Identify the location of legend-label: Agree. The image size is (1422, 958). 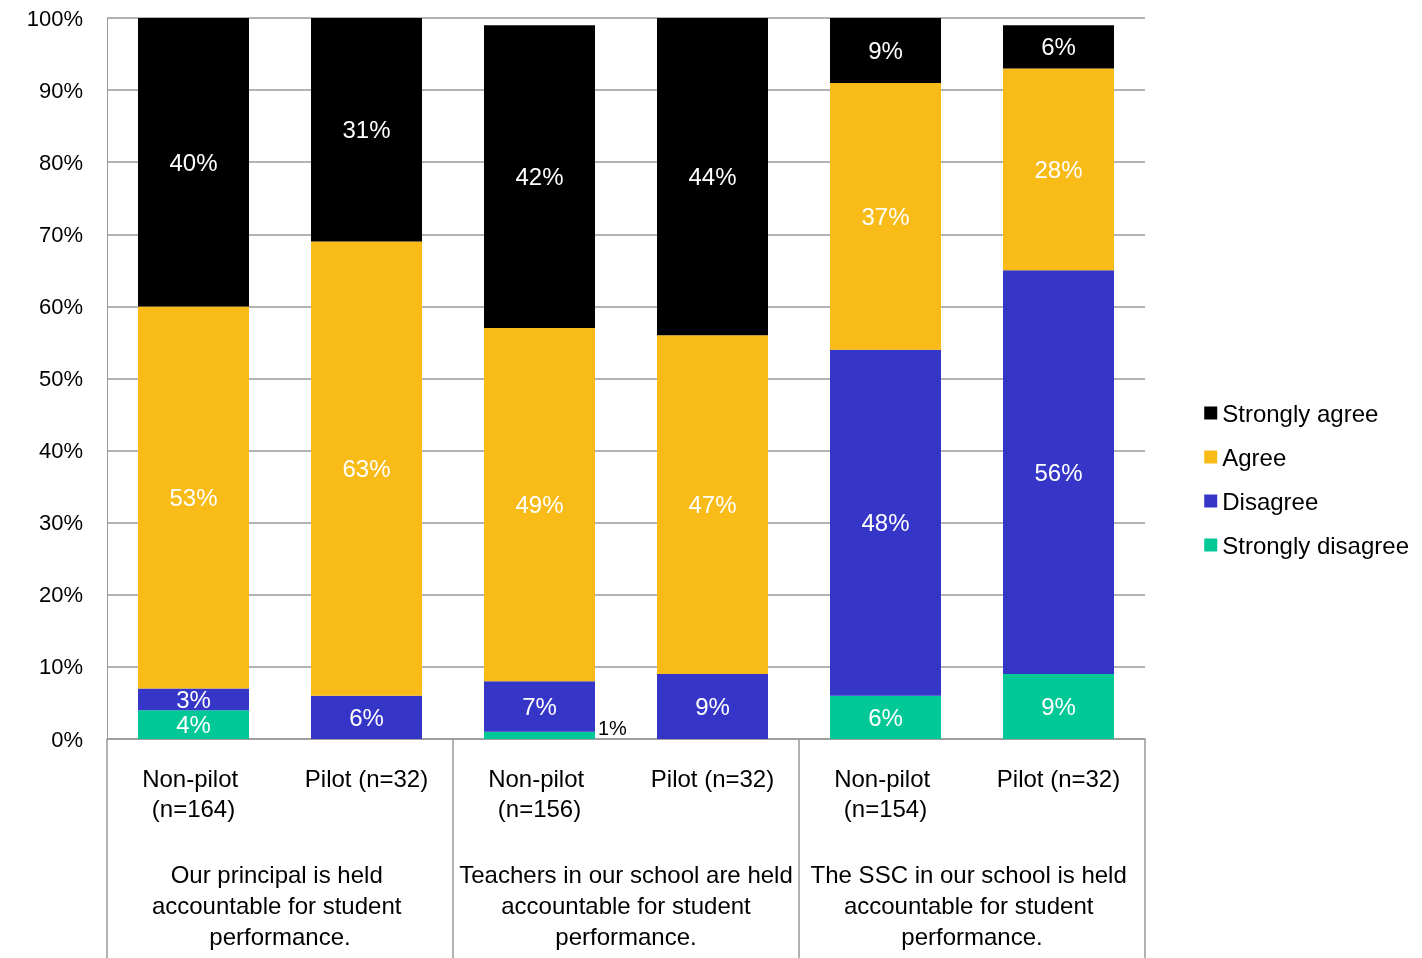
(1254, 457).